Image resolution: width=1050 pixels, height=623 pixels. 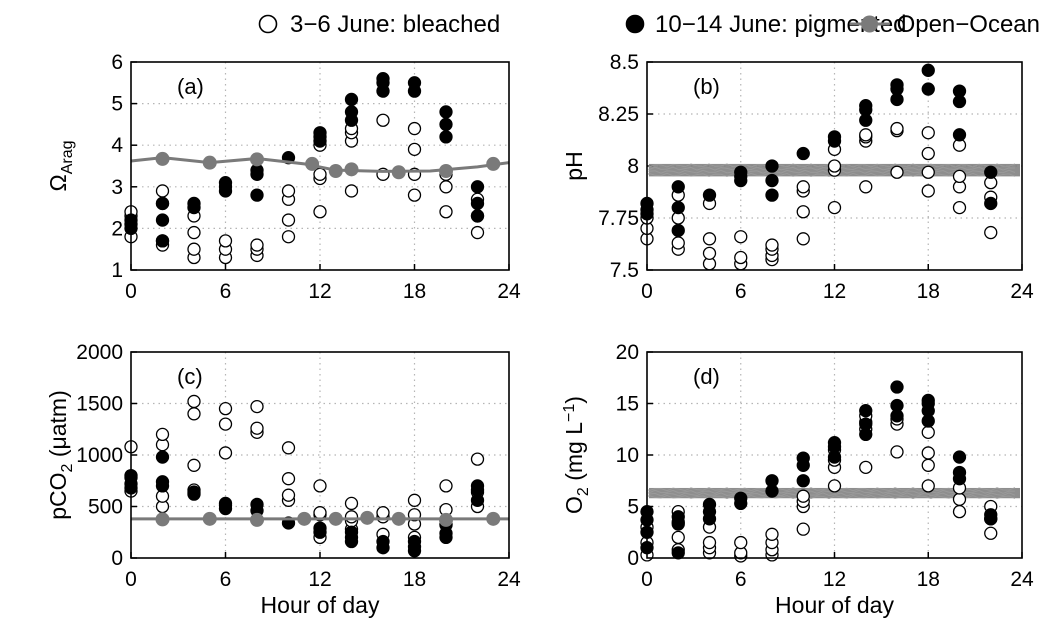 I want to click on y-tick-label: 8.5, so click(x=624, y=62).